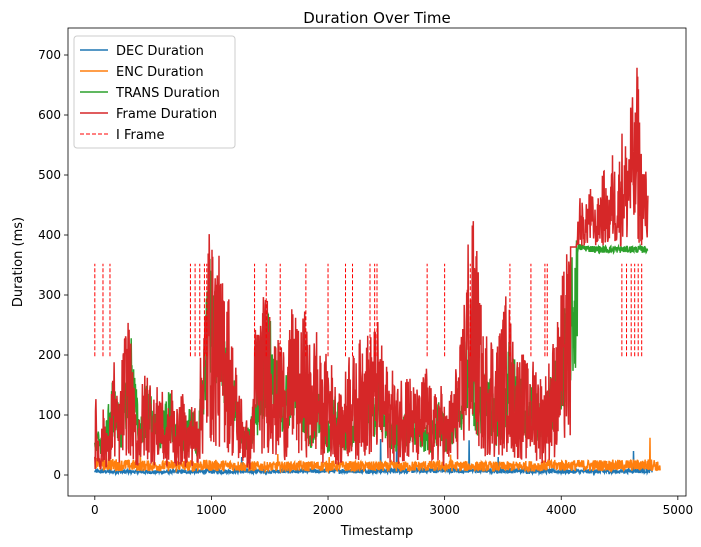  Describe the element at coordinates (49, 355) in the screenshot. I see `y-tick-label: 200` at that location.